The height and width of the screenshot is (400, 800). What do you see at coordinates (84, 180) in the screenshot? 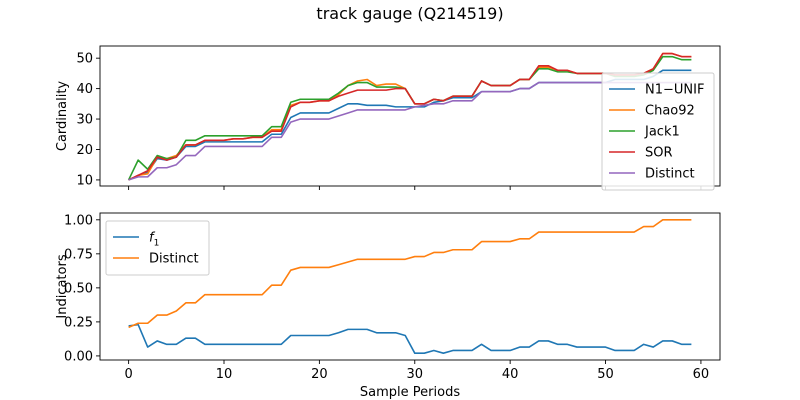
I see `cardinality-y-tick-label-0: 10` at bounding box center [84, 180].